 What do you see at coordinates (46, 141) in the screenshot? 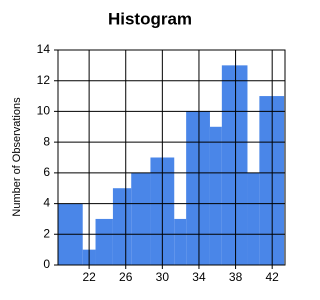
I see `y-tick-label: 8` at bounding box center [46, 141].